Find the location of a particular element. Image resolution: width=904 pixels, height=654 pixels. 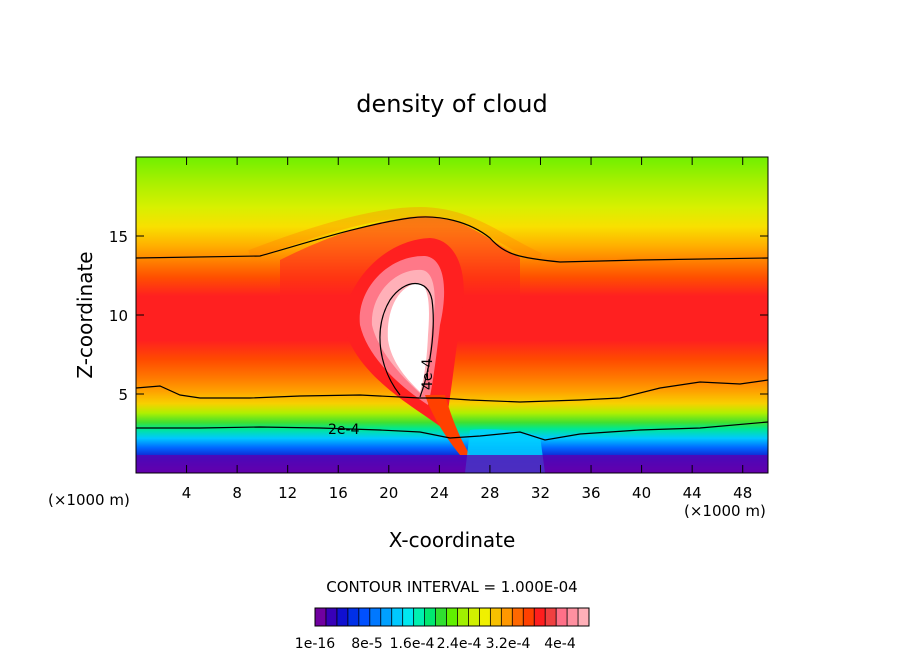

core-max is located at coordinates (408, 337).